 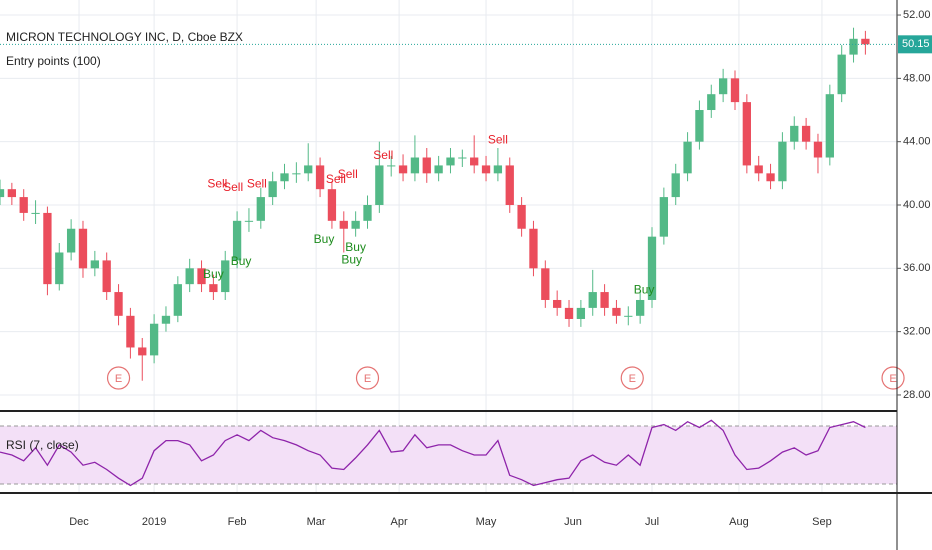 What do you see at coordinates (917, 78) in the screenshot?
I see `y-tick-label: 48.00` at bounding box center [917, 78].